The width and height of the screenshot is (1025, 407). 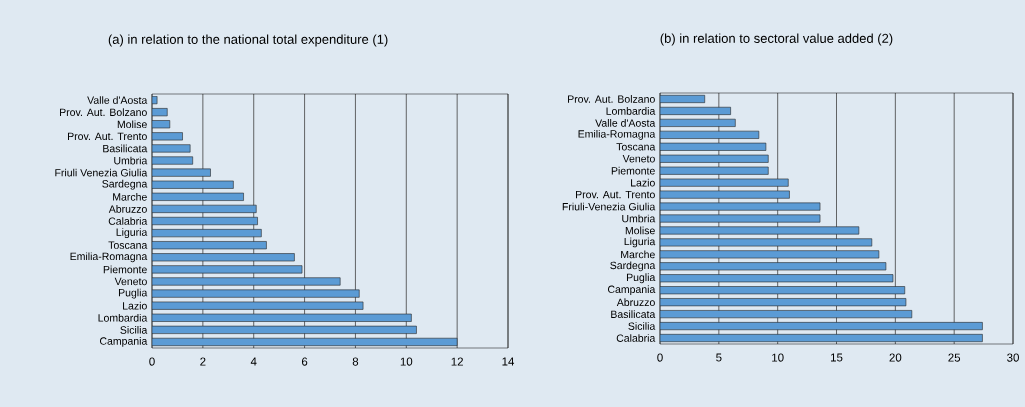 I want to click on chart-title: (a) in relation to the national total expenditure (1), so click(x=248, y=40).